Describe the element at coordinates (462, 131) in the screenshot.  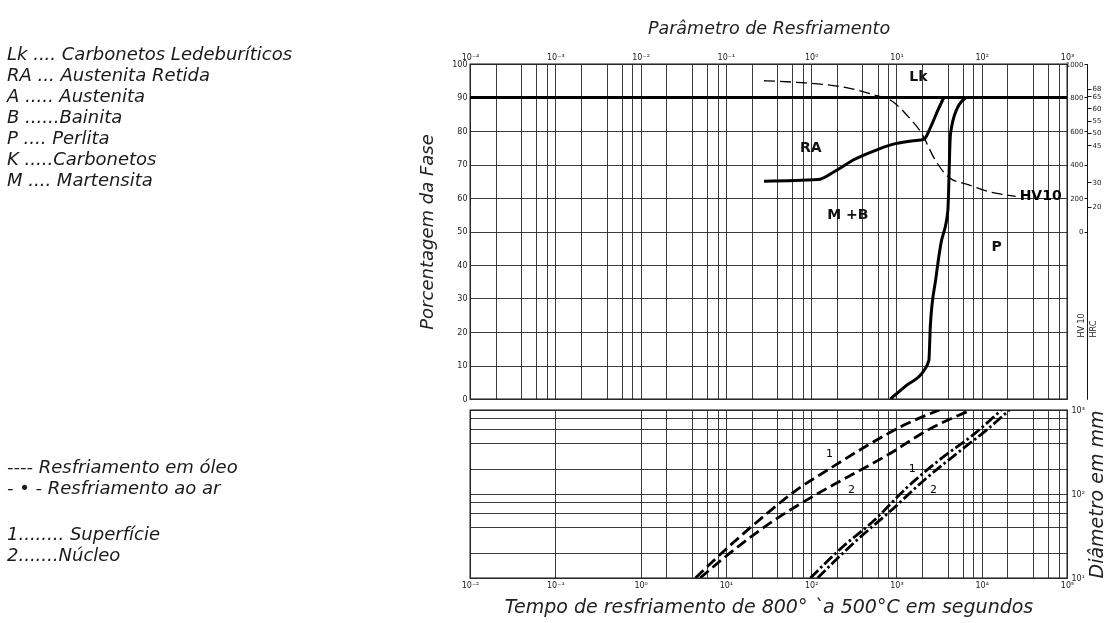
I see `y-tick-label: 80` at that location.